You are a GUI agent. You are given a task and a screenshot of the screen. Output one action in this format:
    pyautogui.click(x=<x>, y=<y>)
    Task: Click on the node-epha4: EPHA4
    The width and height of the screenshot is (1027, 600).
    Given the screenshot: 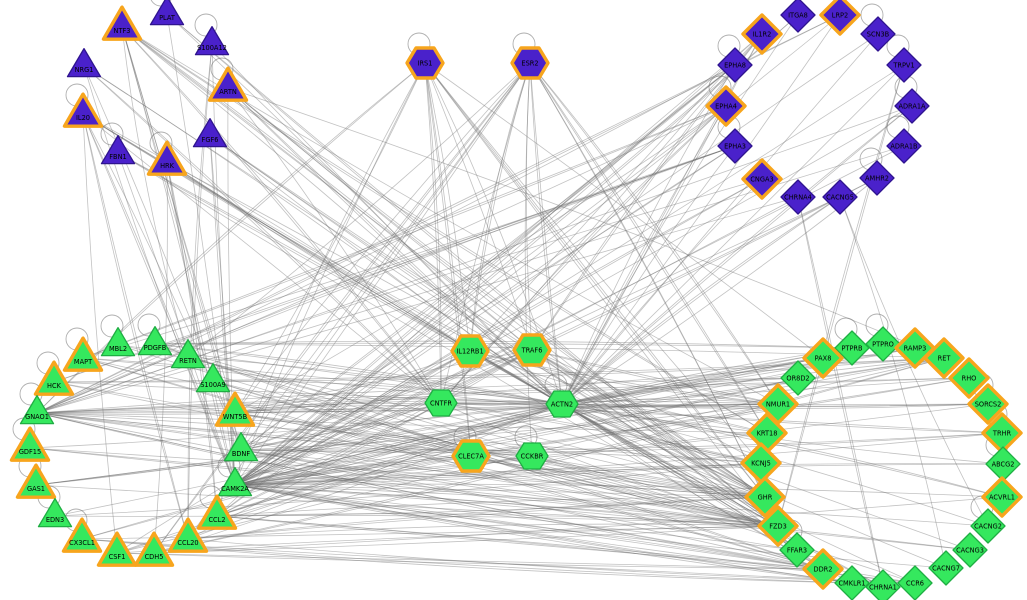 What is the action you would take?
    pyautogui.click(x=726, y=106)
    